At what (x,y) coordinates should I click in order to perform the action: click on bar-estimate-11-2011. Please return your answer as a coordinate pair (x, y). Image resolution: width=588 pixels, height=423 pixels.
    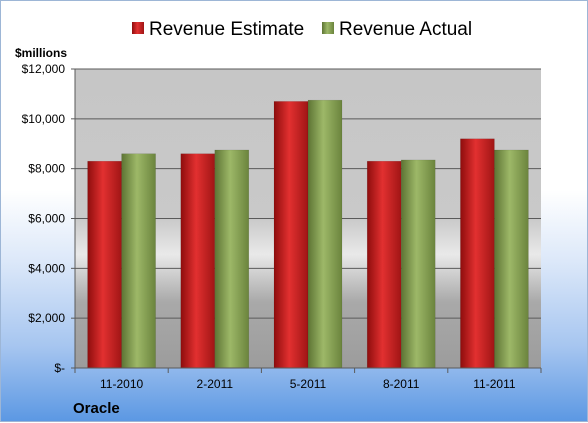
    Looking at the image, I should click on (477, 253).